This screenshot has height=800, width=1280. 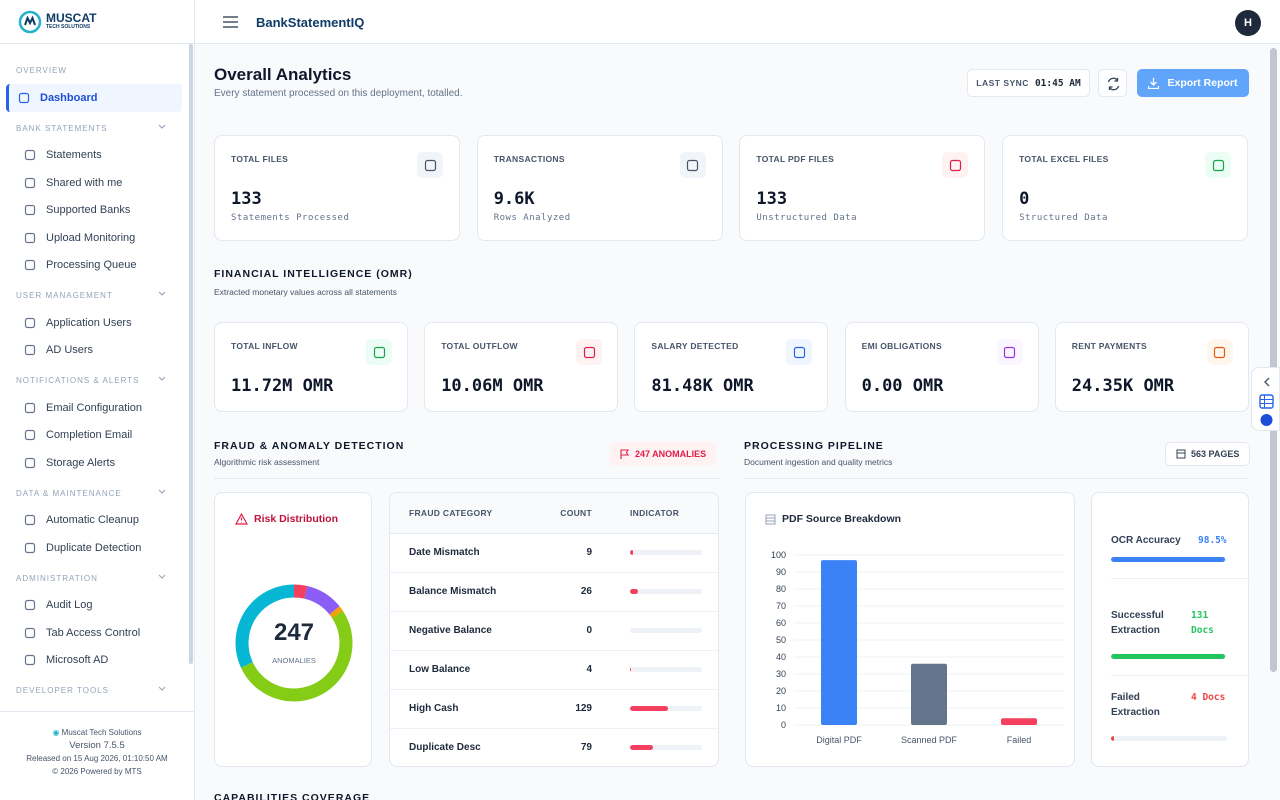 I want to click on stat-label: TOTAL FILES, so click(x=260, y=159).